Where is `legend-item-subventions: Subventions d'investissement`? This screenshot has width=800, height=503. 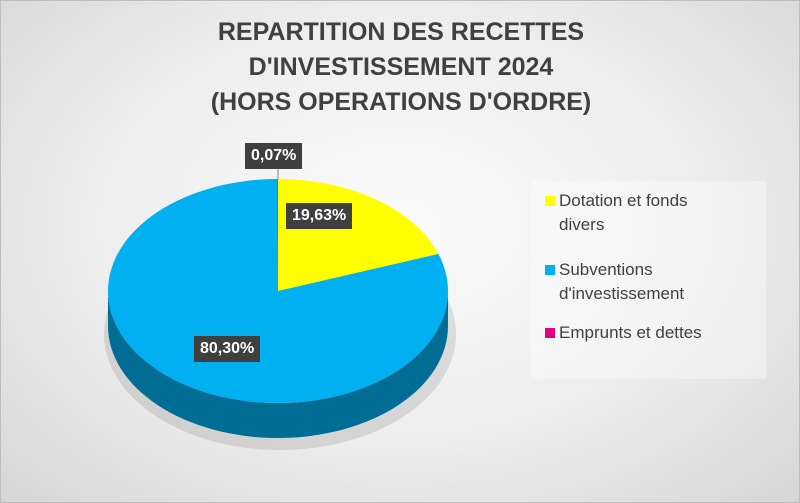 legend-item-subventions: Subventions d'investissement is located at coordinates (652, 282).